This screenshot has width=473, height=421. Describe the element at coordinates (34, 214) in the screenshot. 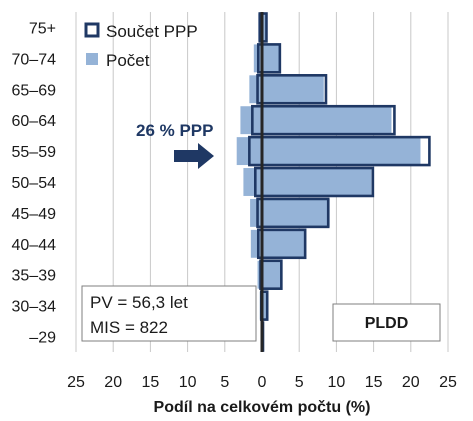

I see `y-tick-label: 45–49` at that location.